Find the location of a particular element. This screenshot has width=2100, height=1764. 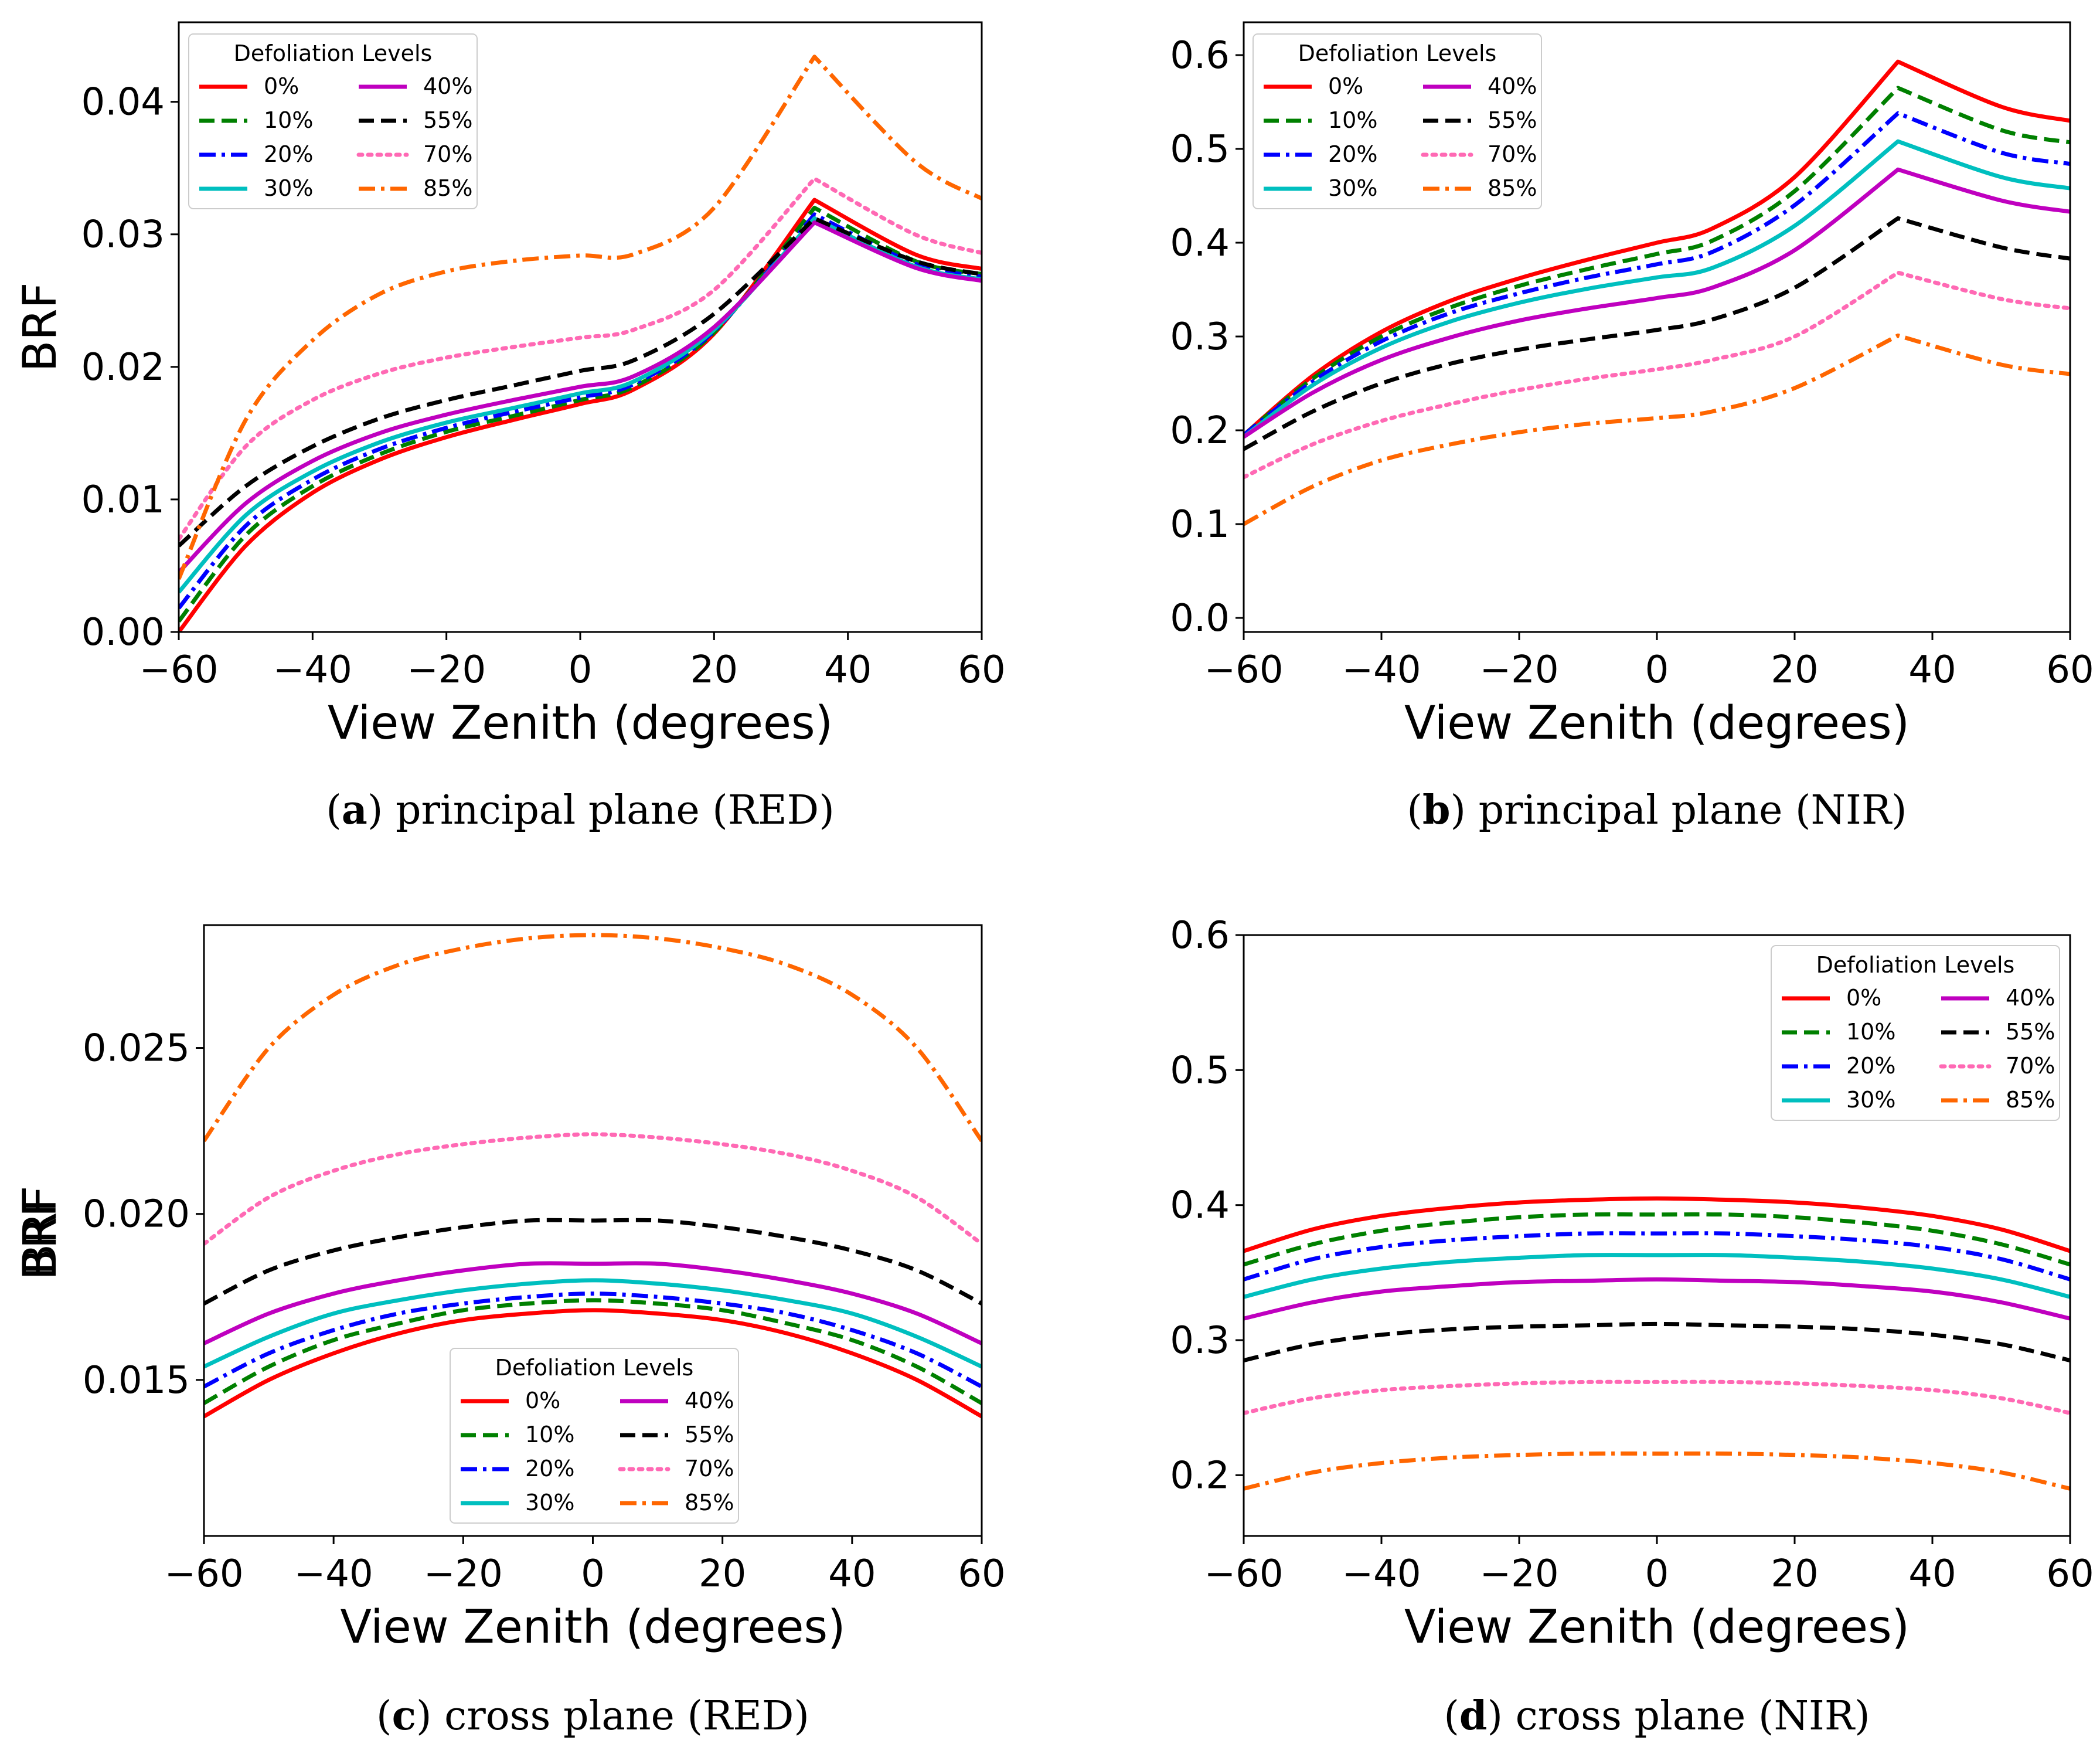

y-tick-label: 0.00 is located at coordinates (123, 633).